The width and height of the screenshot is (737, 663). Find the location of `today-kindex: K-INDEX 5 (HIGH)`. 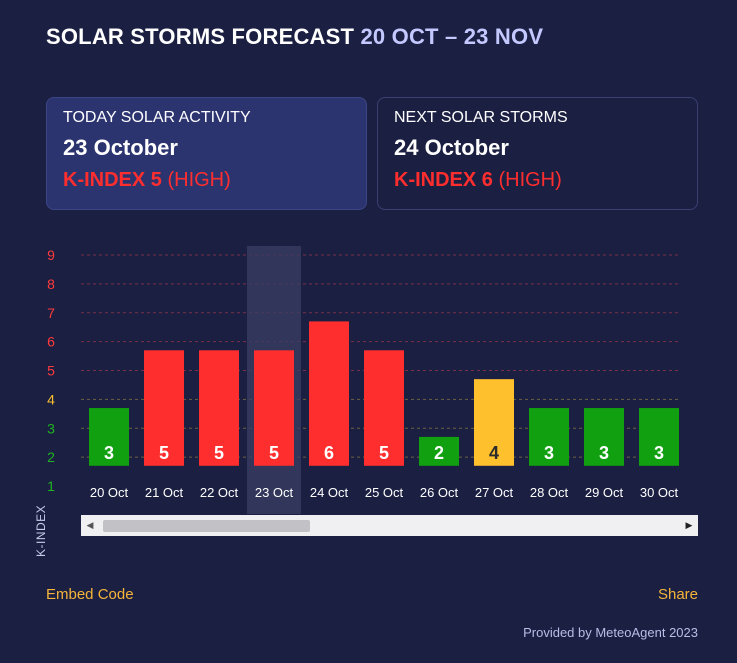

today-kindex: K-INDEX 5 (HIGH) is located at coordinates (206, 180).